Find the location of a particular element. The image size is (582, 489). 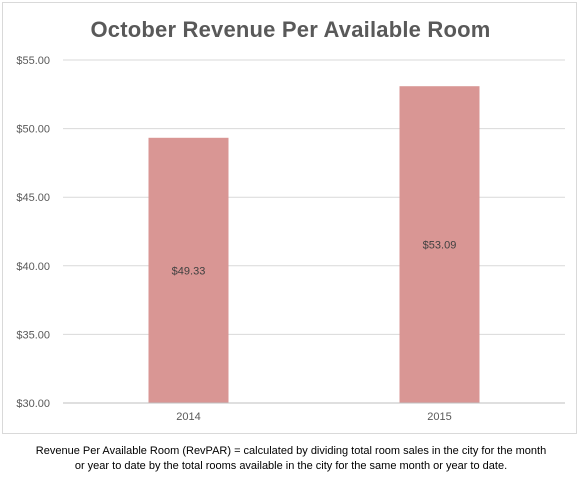

y-tick-label: $45.00 is located at coordinates (33, 198).